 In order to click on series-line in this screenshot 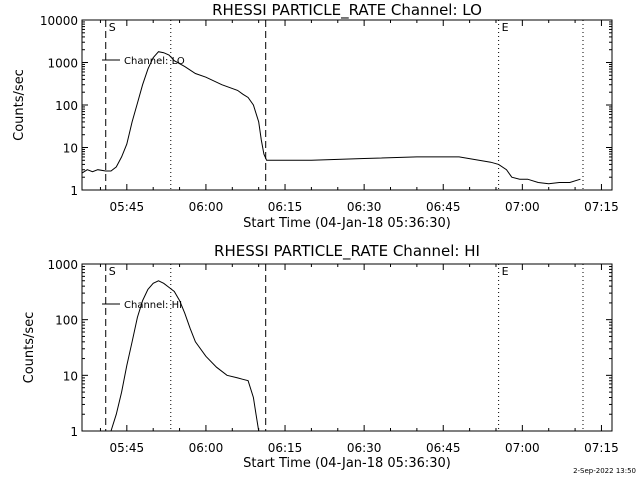, I will do `click(185, 356)`.